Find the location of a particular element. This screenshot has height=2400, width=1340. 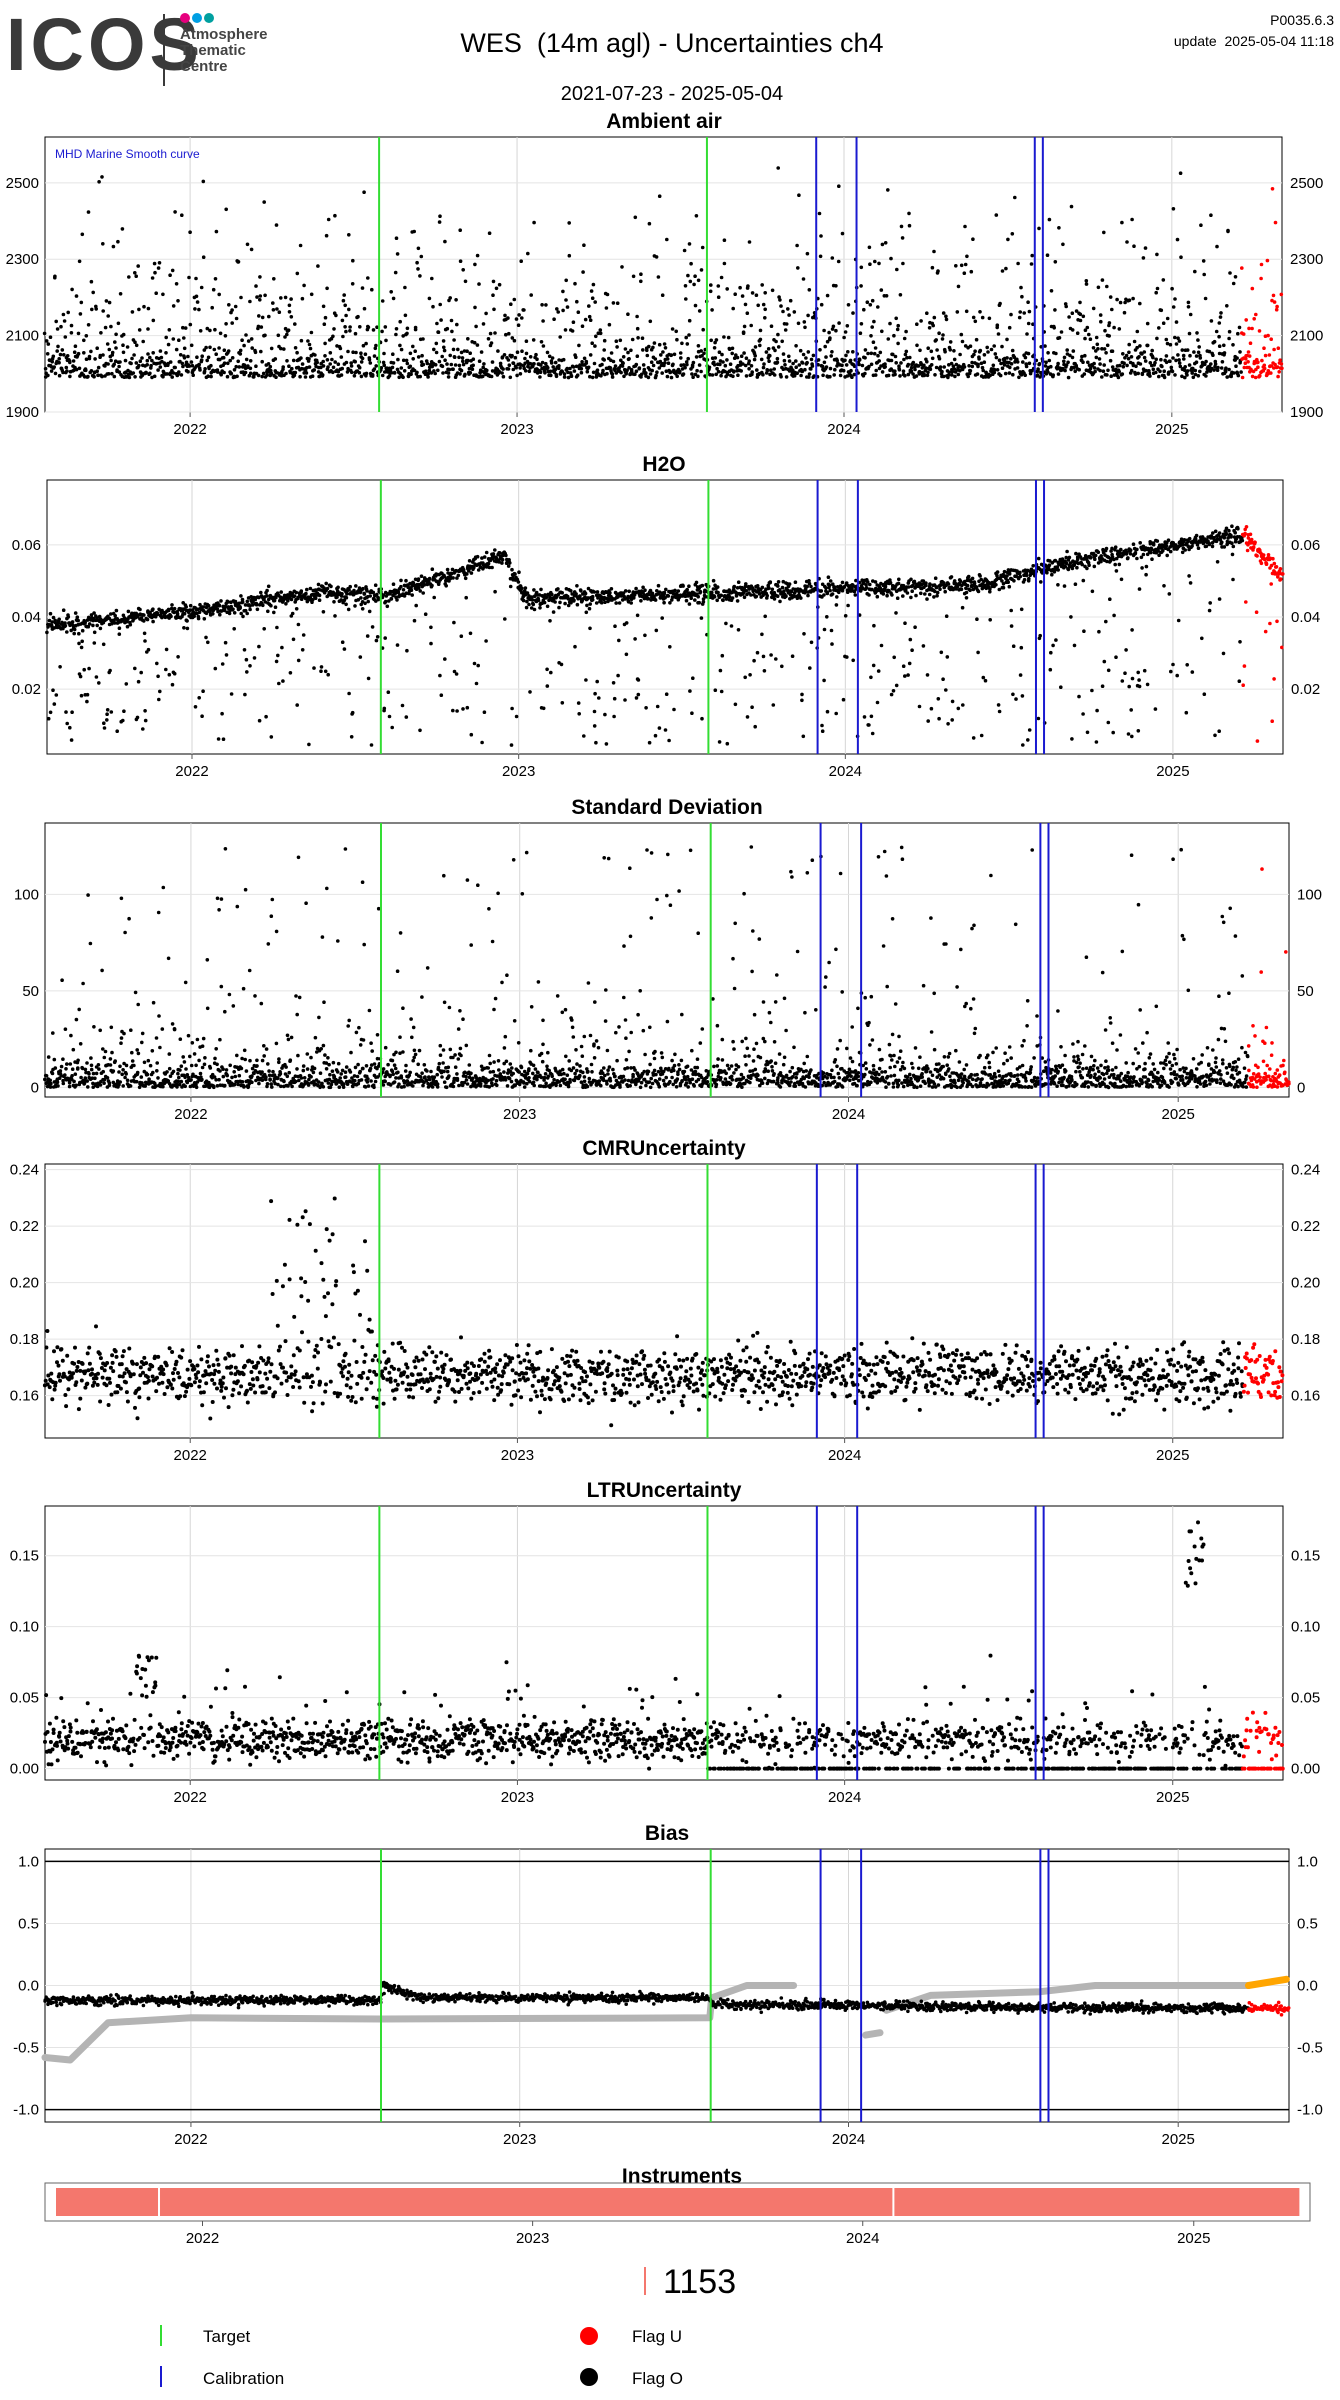

org-line-2: Thematic is located at coordinates (213, 50).